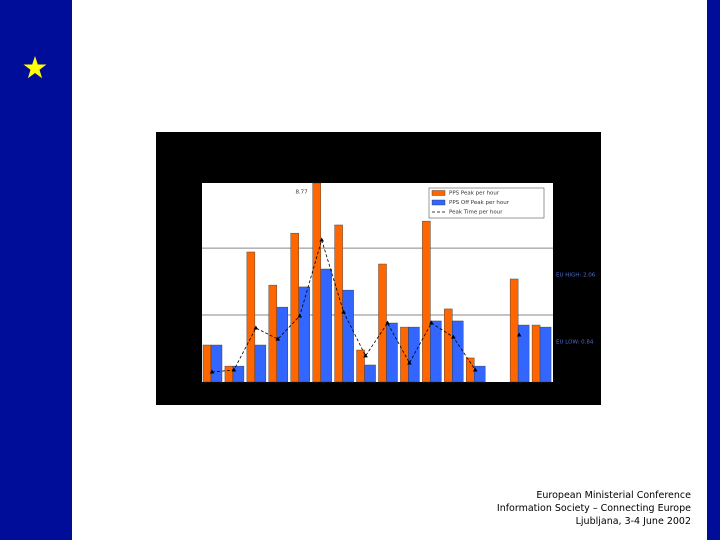 The height and width of the screenshot is (540, 720). I want to click on right-band, so click(713, 270).